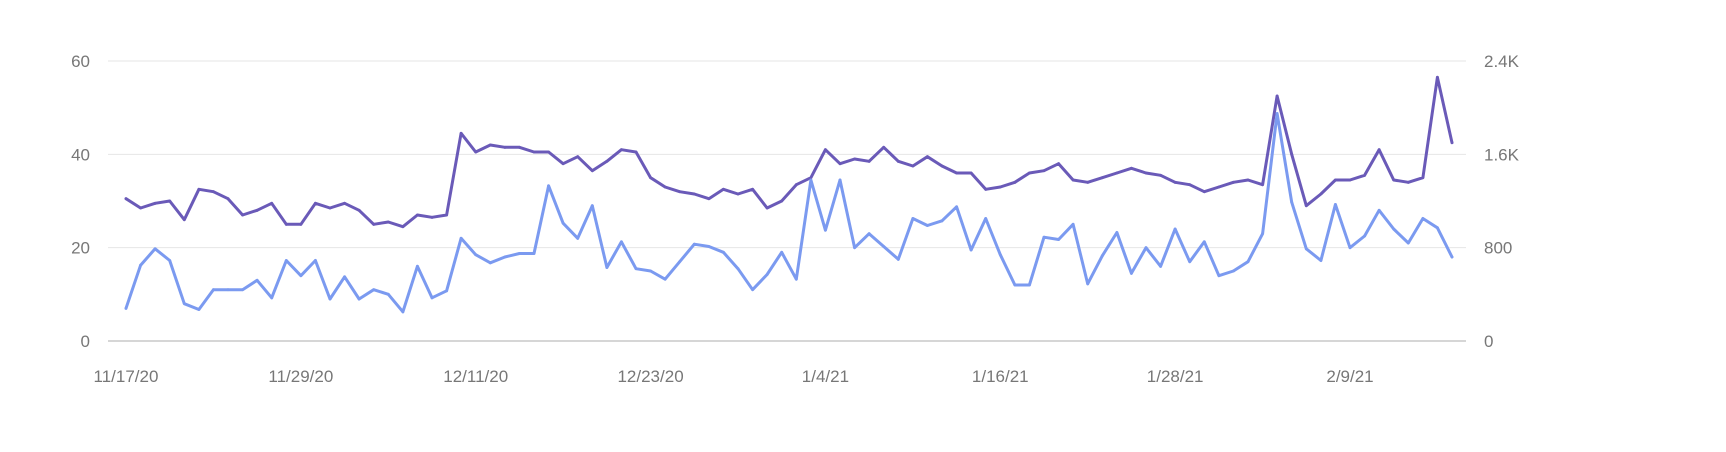 This screenshot has height=452, width=1726. Describe the element at coordinates (1488, 341) in the screenshot. I see `right-axis-tick-label: 0` at that location.